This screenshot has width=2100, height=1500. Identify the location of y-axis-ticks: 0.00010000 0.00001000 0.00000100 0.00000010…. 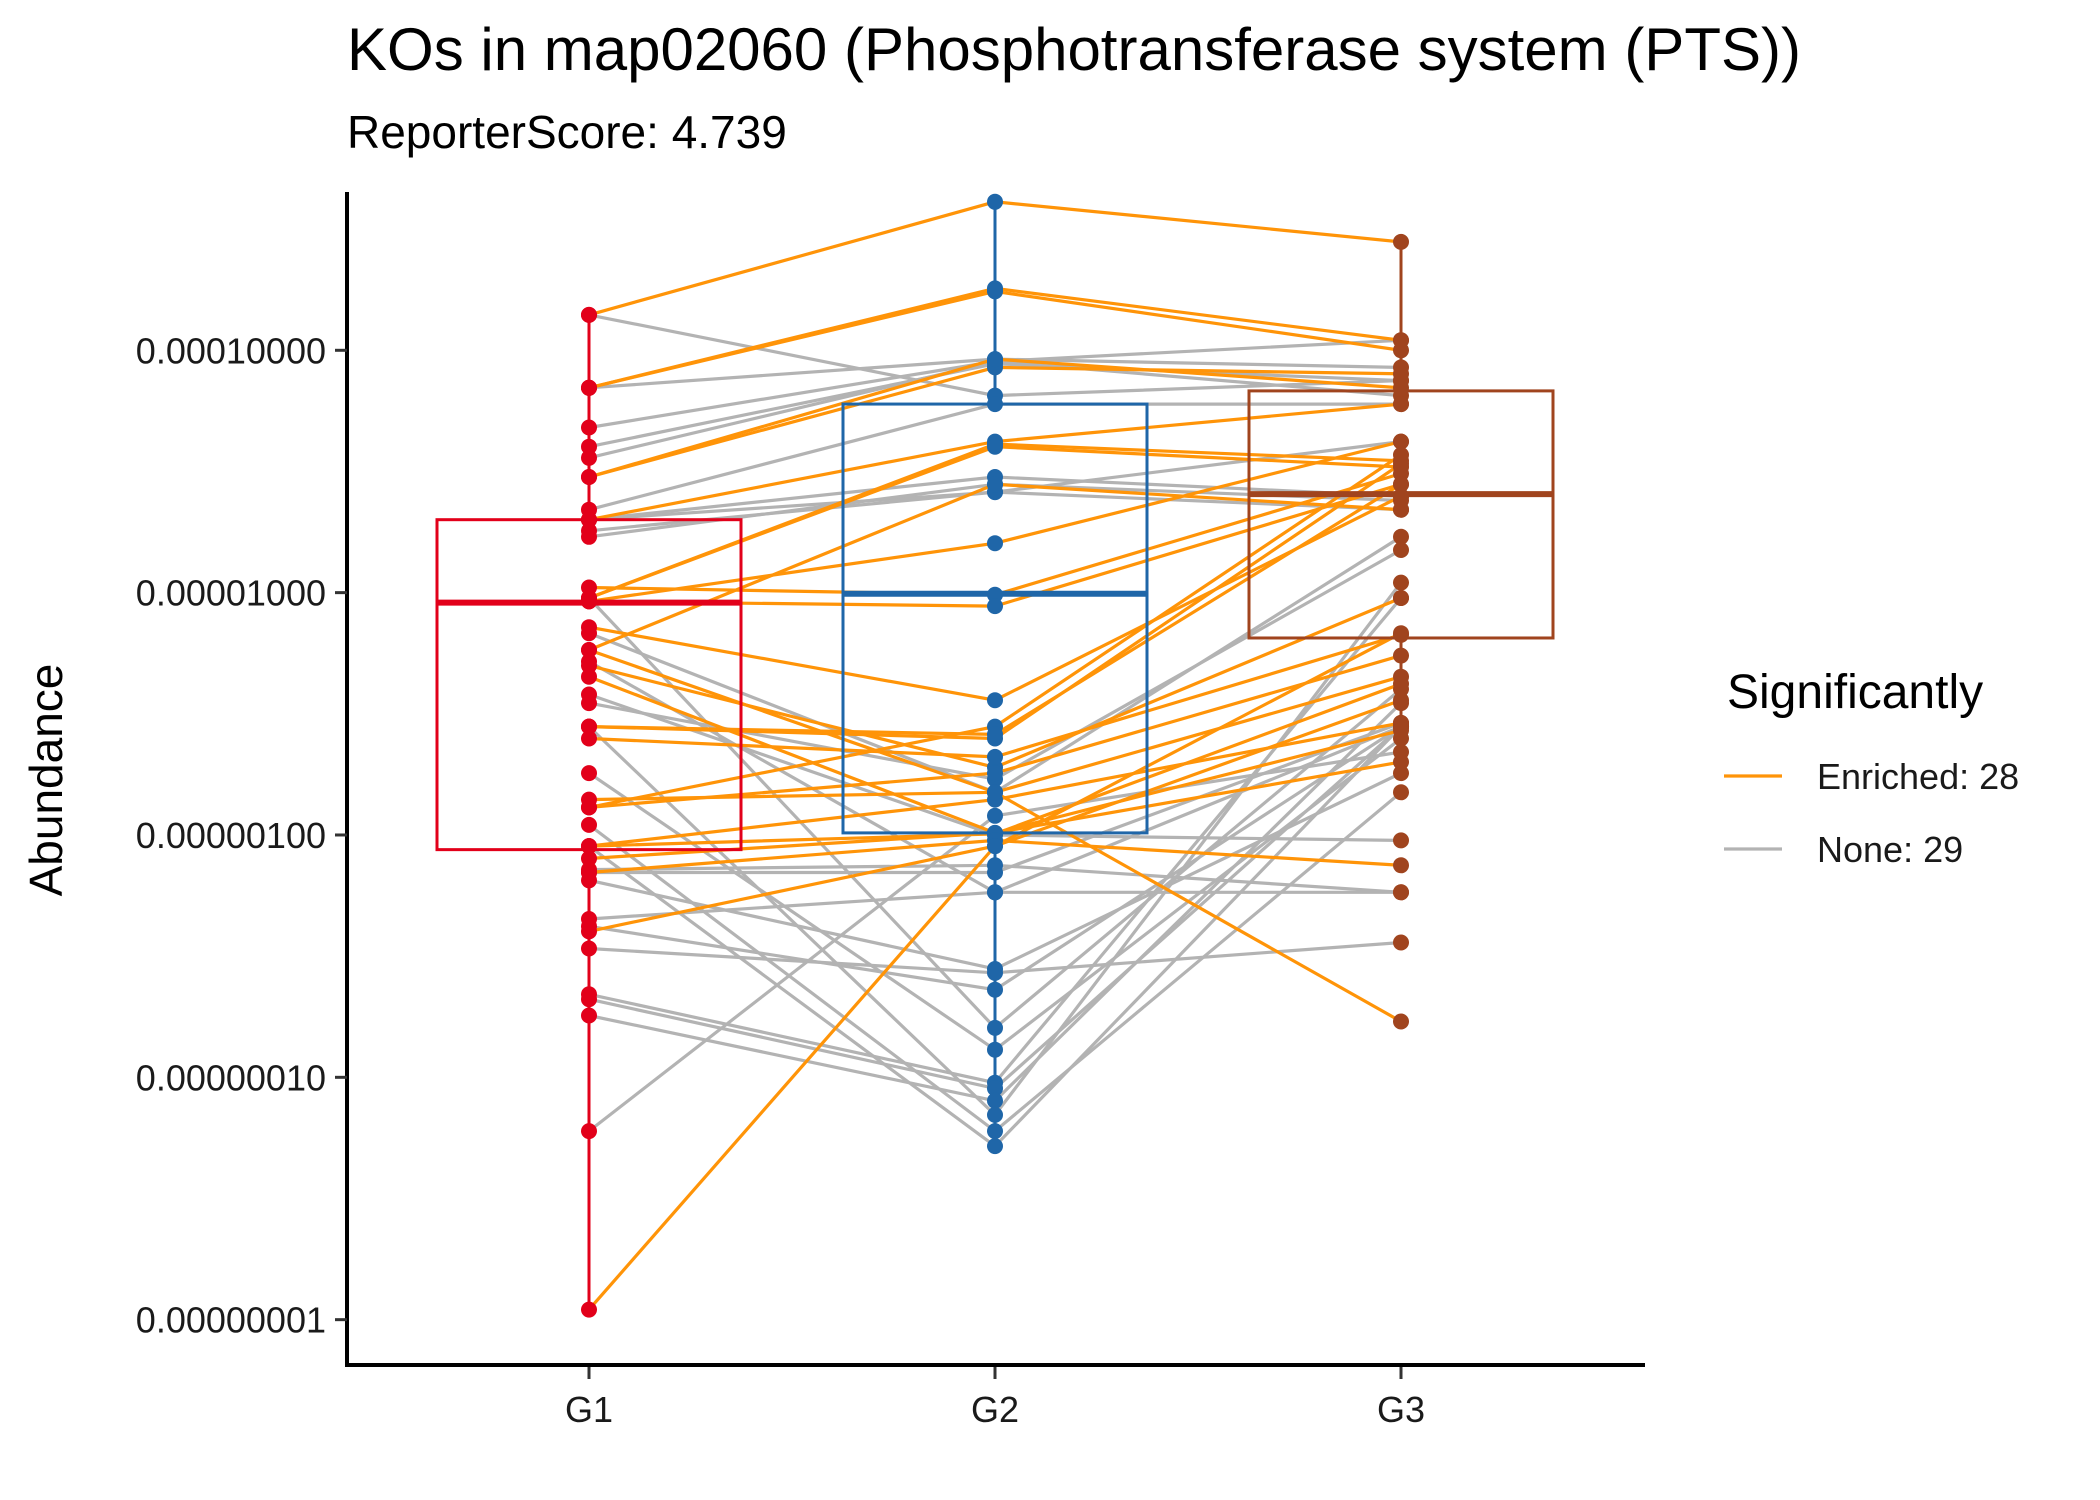
(241, 835).